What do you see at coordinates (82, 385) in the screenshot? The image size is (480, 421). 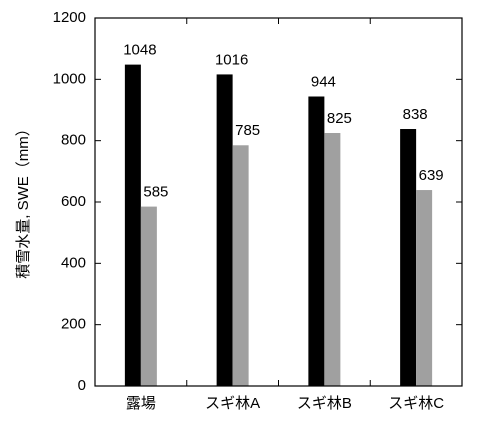 I see `y-tick-label: 0` at bounding box center [82, 385].